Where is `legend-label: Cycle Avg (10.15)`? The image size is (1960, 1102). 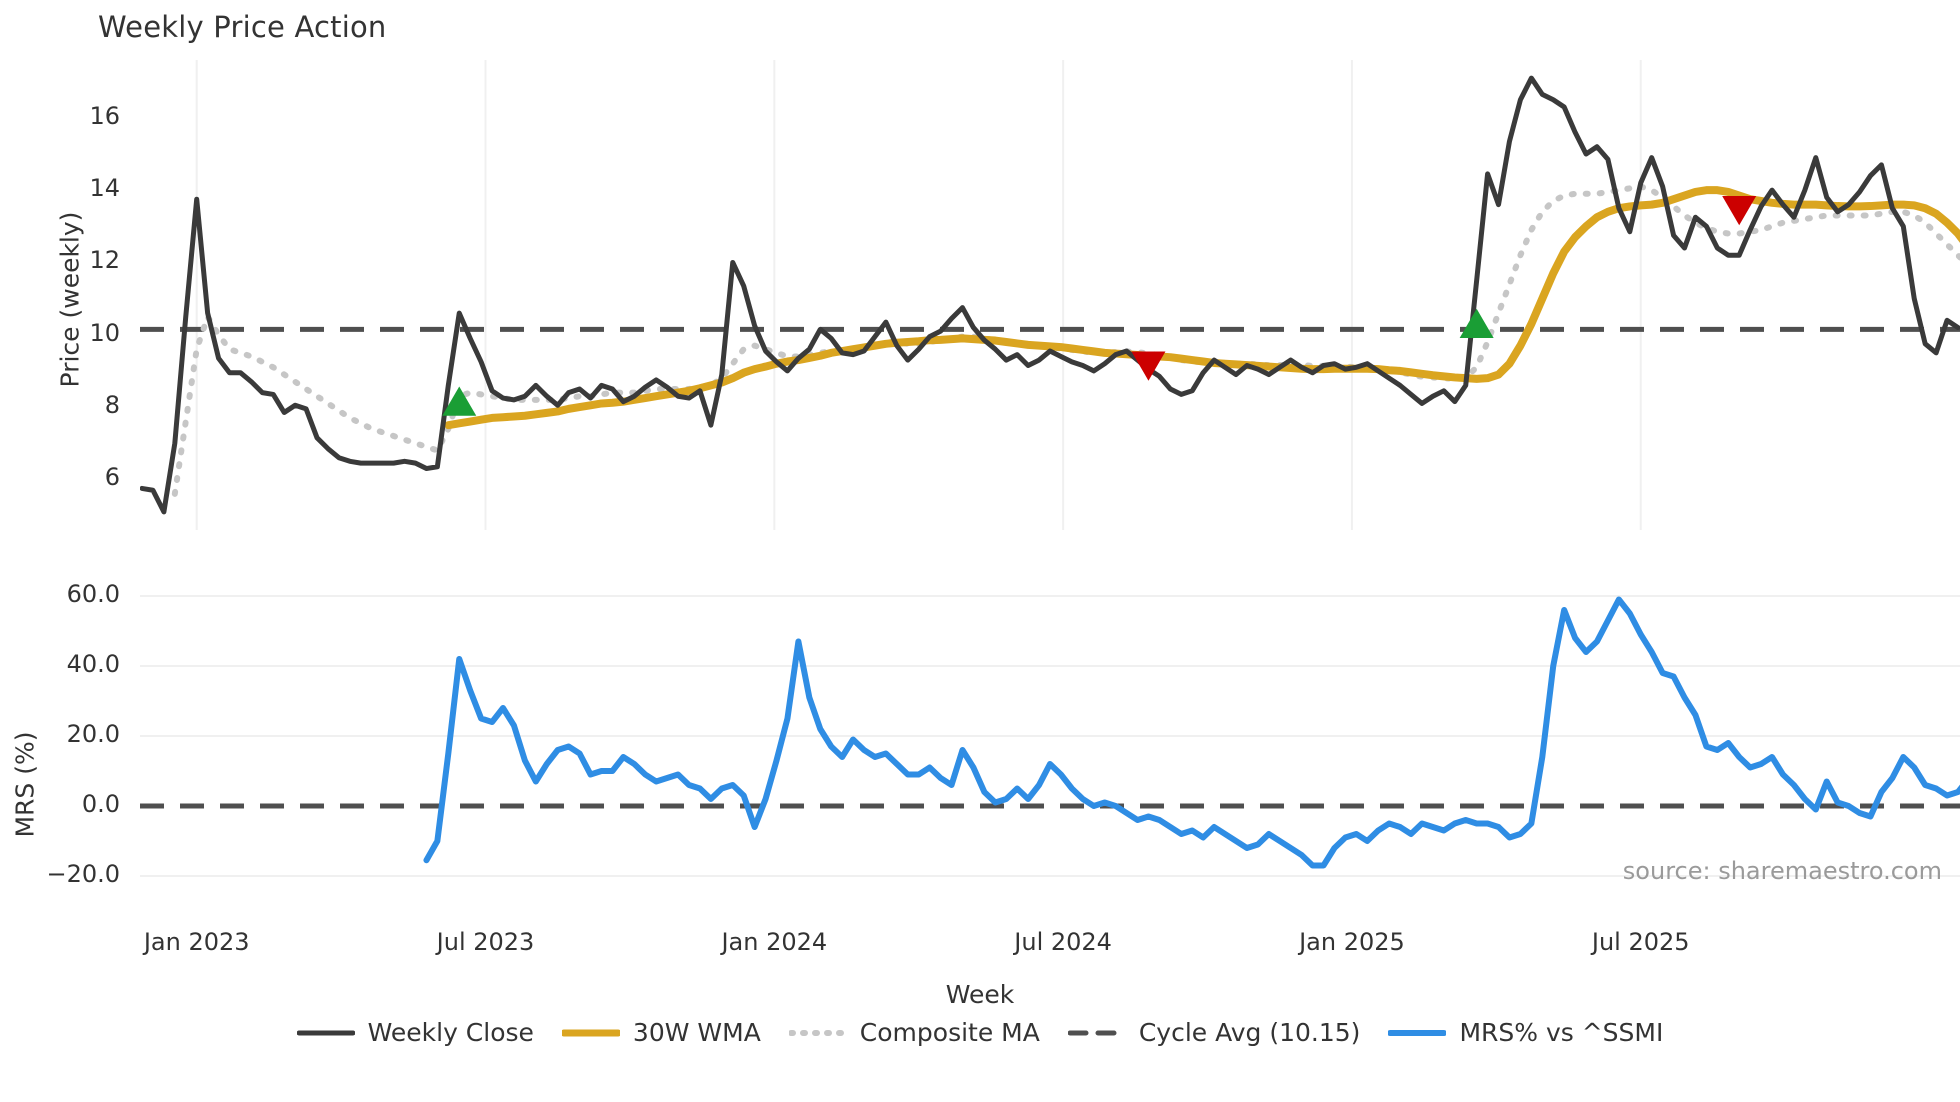 legend-label: Cycle Avg (10.15) is located at coordinates (1249, 1032).